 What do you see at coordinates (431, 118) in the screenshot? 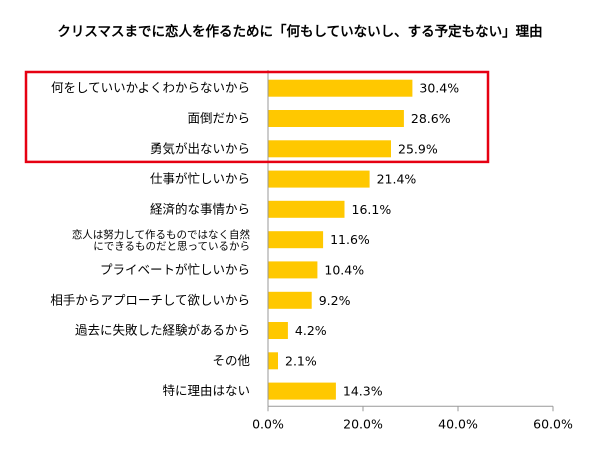
I see `data-label: 28.6%` at bounding box center [431, 118].